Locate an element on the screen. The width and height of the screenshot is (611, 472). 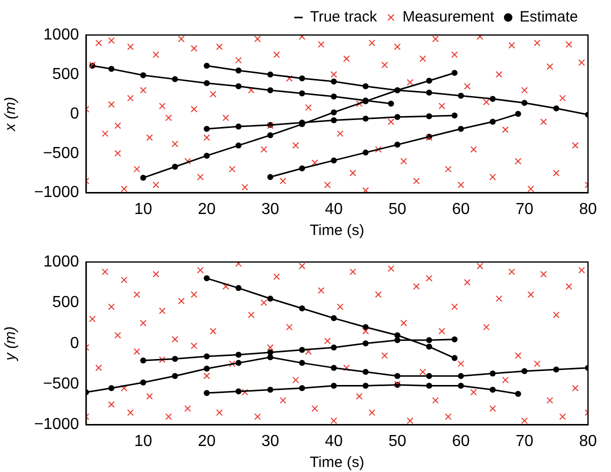
y-axis-title: x (m) is located at coordinates (11, 114).